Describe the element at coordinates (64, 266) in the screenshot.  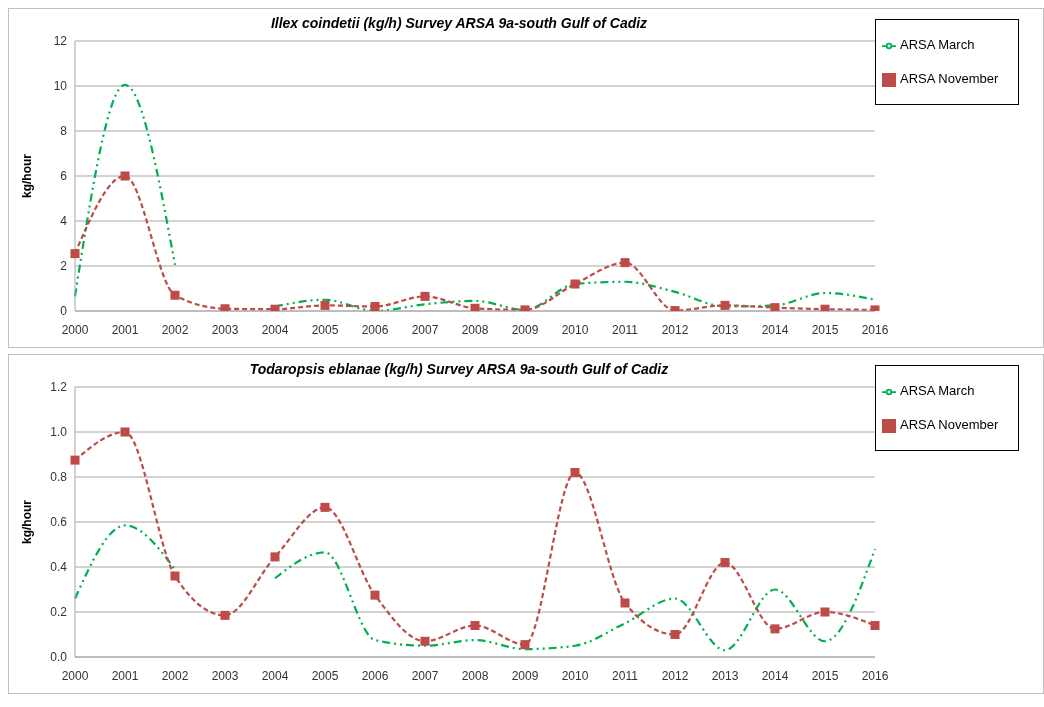
I see `y-tick-label: 2` at that location.